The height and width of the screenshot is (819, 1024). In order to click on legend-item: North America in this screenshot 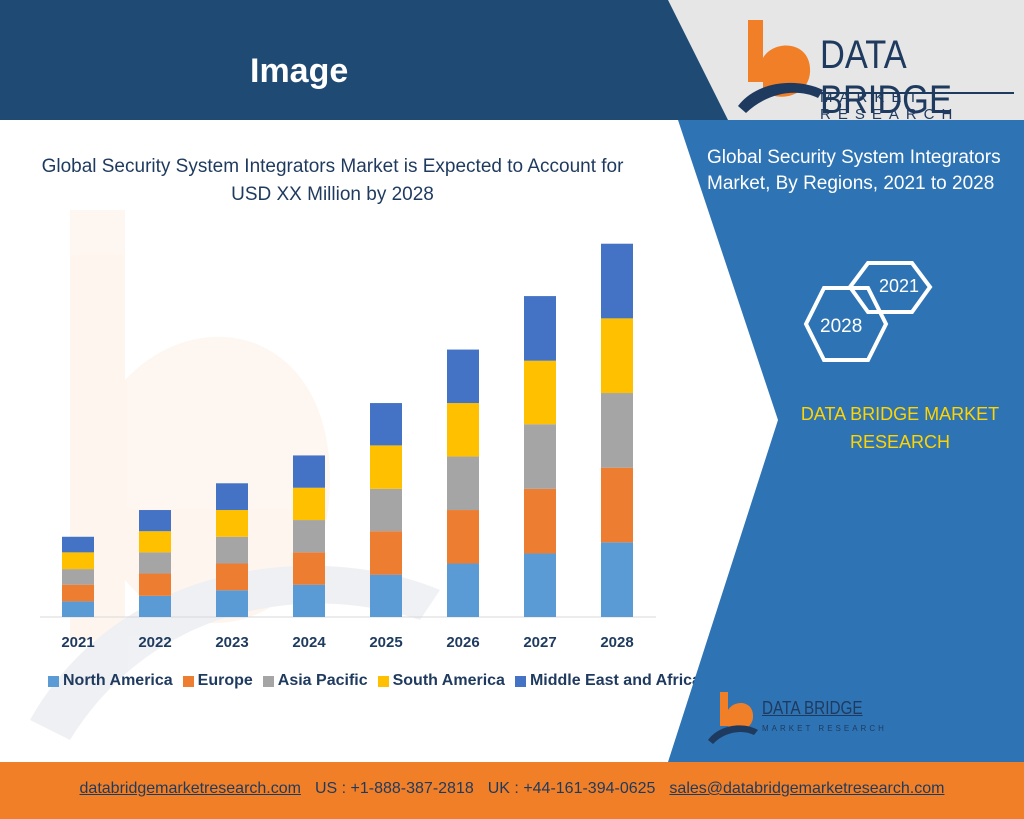, I will do `click(110, 681)`.